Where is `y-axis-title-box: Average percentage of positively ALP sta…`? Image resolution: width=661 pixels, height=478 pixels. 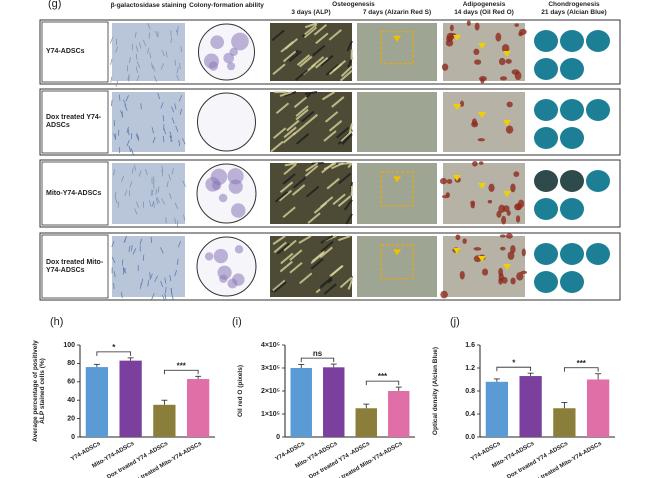
y-axis-title-box: Average percentage of positively ALP sta… is located at coordinates (39, 391).